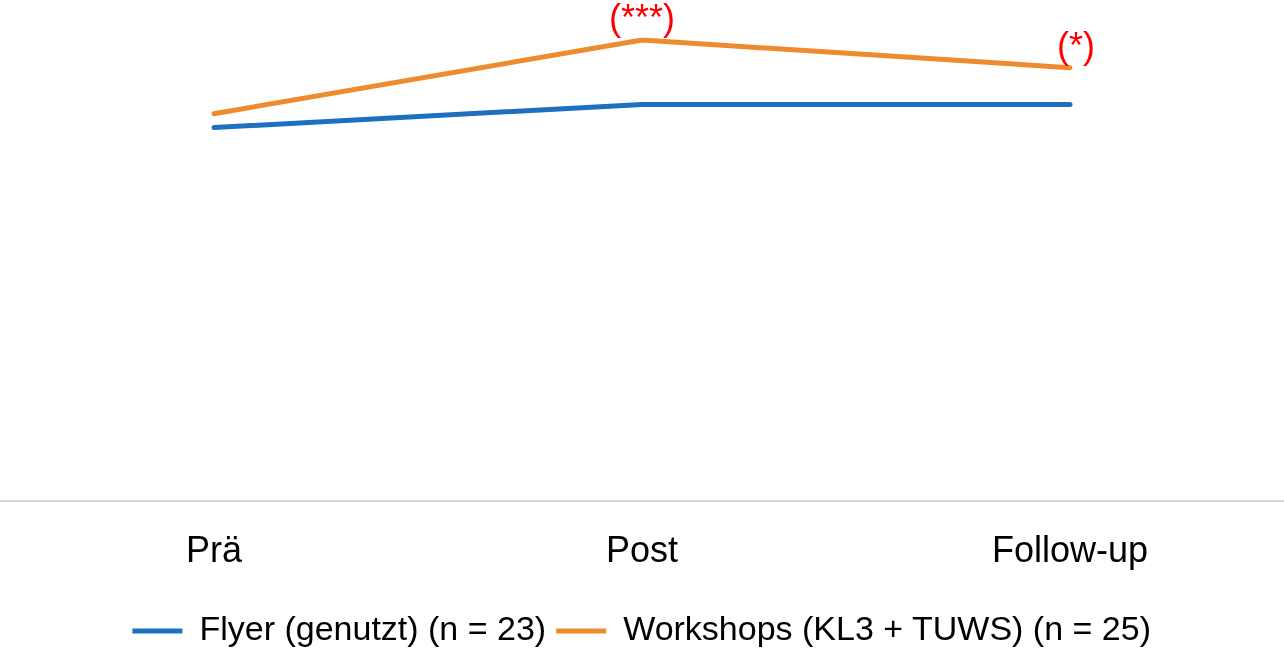 The height and width of the screenshot is (658, 1284). I want to click on legend-label: Workshops (KL3 + TUWS) (n = 25), so click(887, 628).